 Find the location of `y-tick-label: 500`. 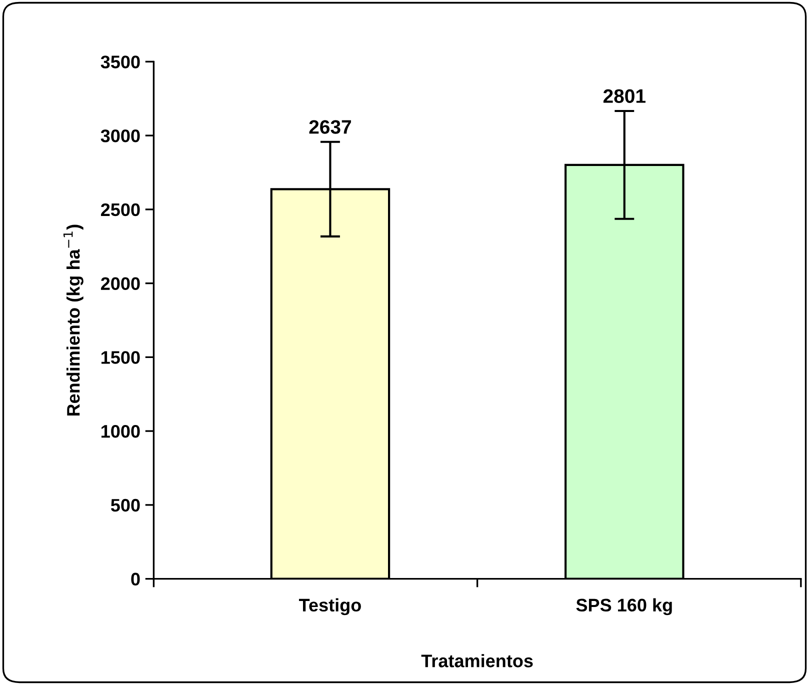

y-tick-label: 500 is located at coordinates (125, 505).